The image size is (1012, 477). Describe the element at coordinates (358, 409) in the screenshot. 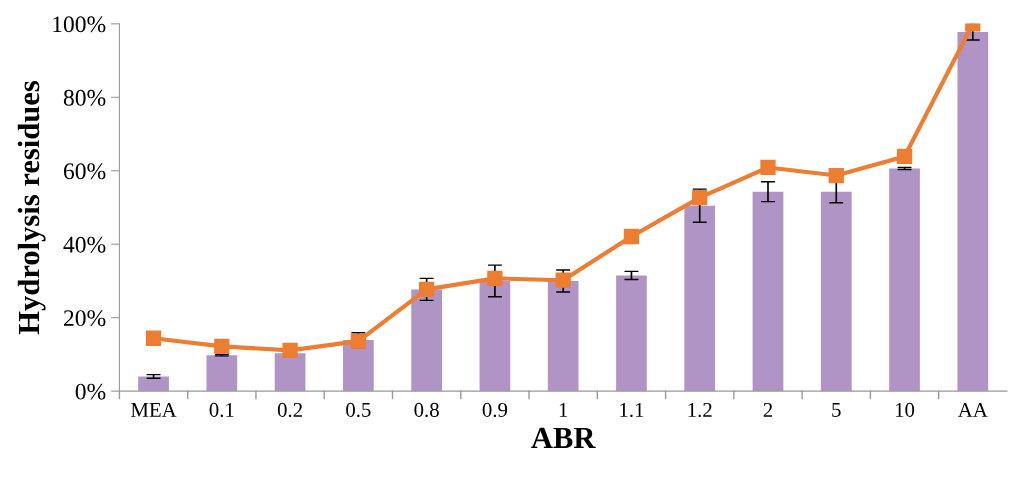

I see `x-tick-label: 0.5` at that location.